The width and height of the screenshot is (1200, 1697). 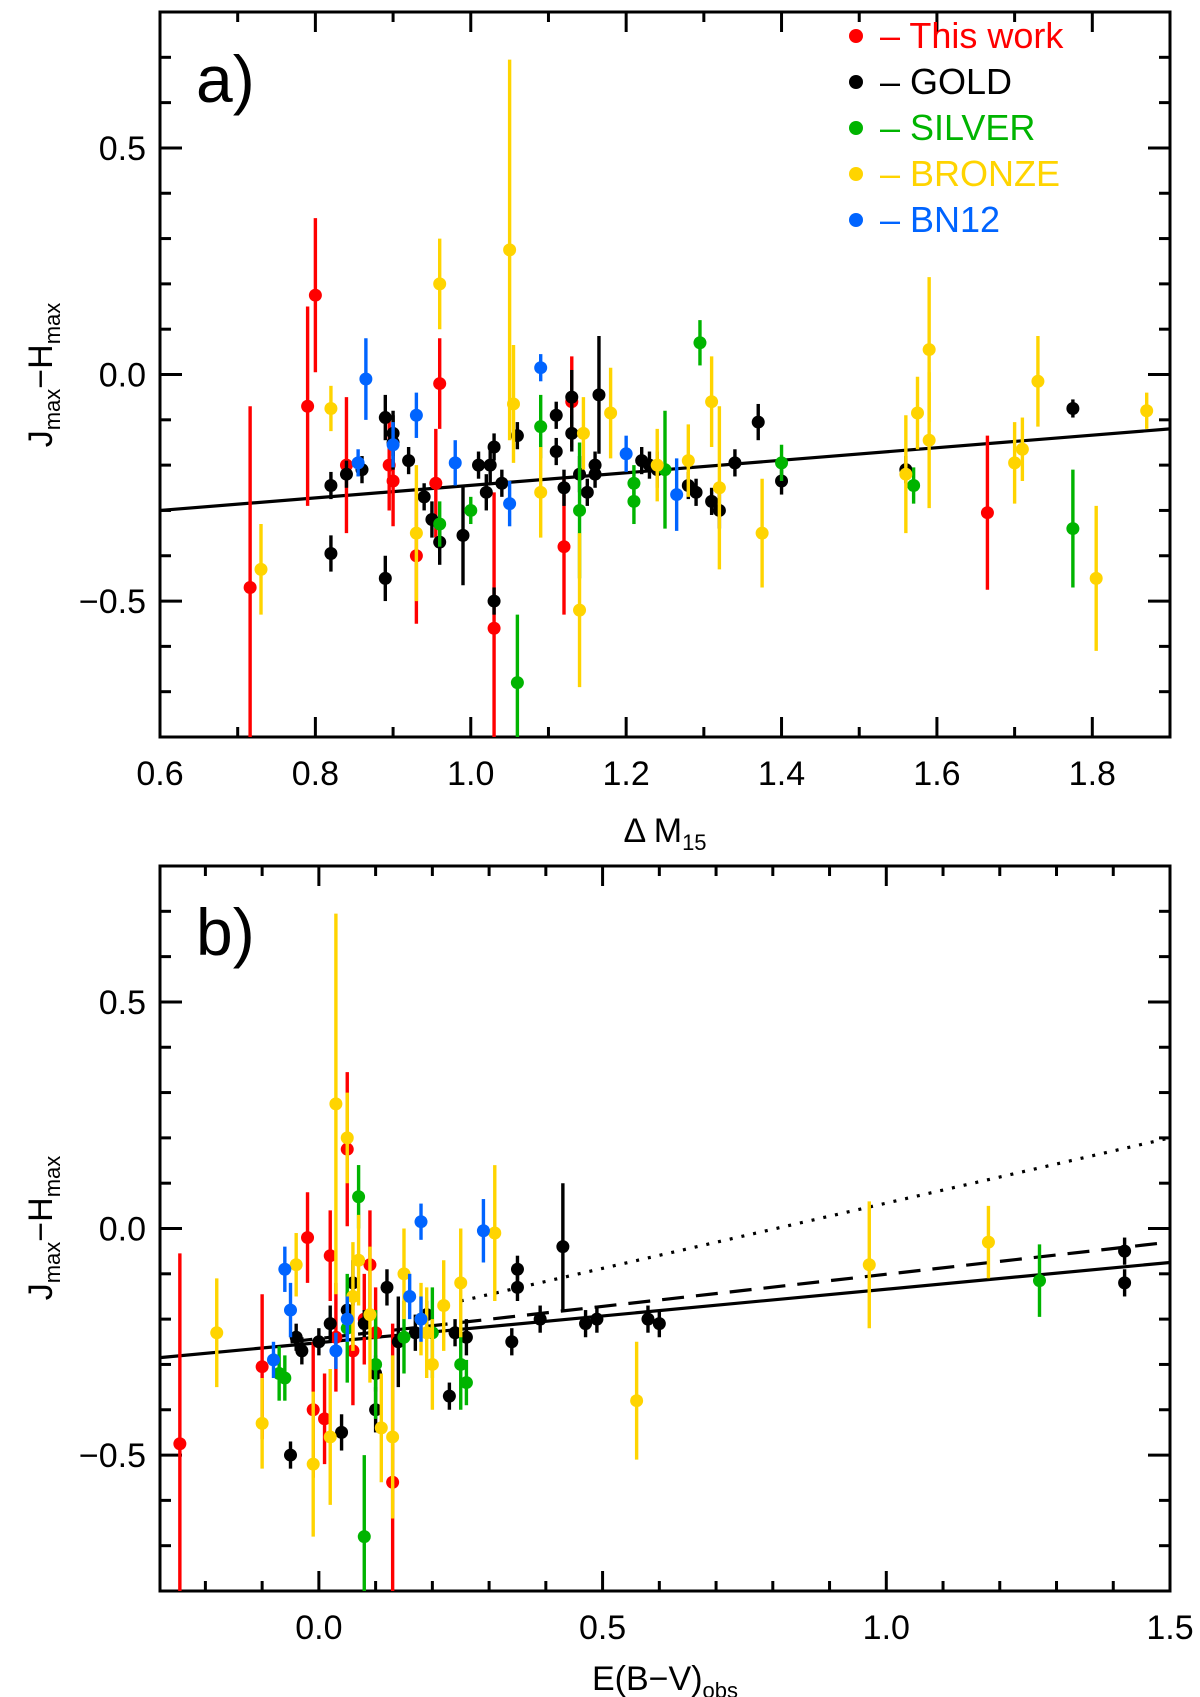 I want to click on panel-a-x-tick-label: 1.4, so click(x=781, y=774).